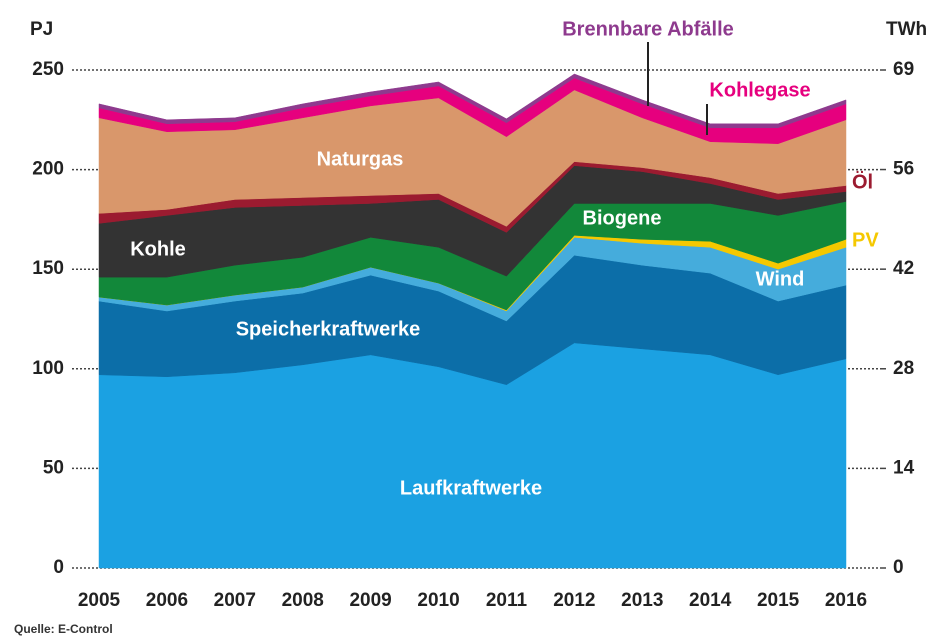 This screenshot has width=946, height=644. Describe the element at coordinates (471, 488) in the screenshot. I see `series-label: Laufkraftwerke` at that location.